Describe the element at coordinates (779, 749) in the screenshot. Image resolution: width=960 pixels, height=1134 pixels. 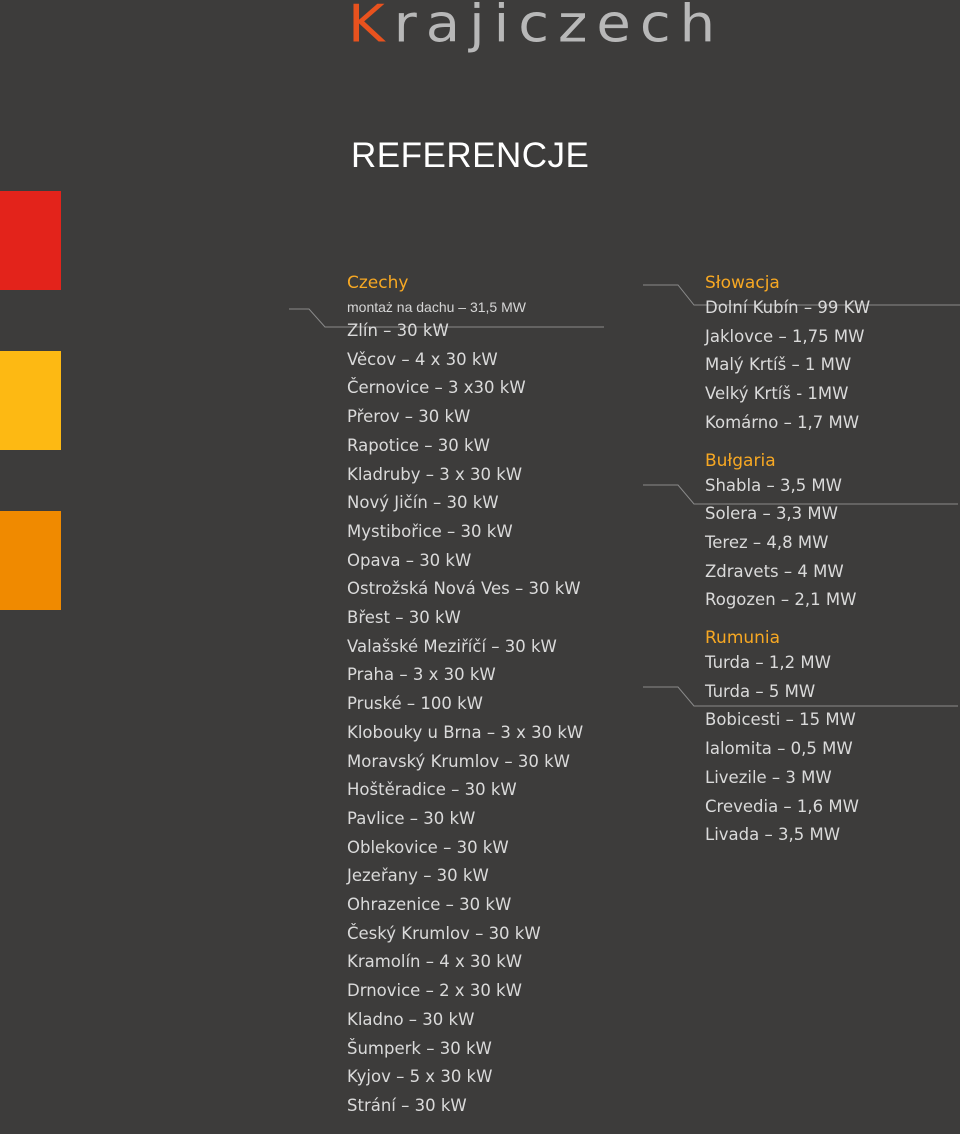
I see `list-item: Ialomita – 0,5 MW` at that location.